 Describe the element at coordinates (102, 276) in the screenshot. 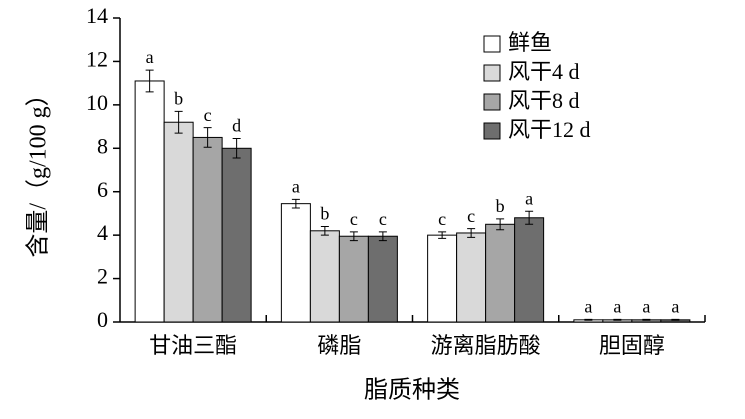

I see `y-tick-label: 2` at that location.